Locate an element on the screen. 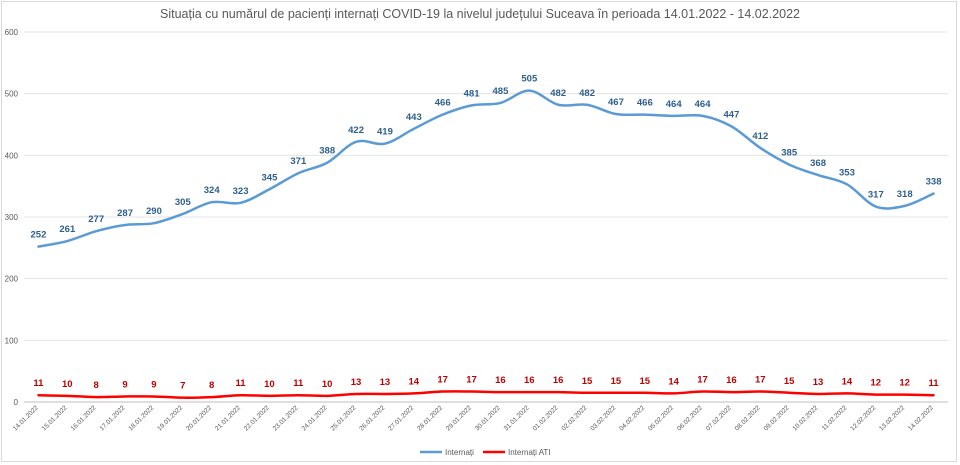  x-tick-label: 19.01.2022 is located at coordinates (170, 418).